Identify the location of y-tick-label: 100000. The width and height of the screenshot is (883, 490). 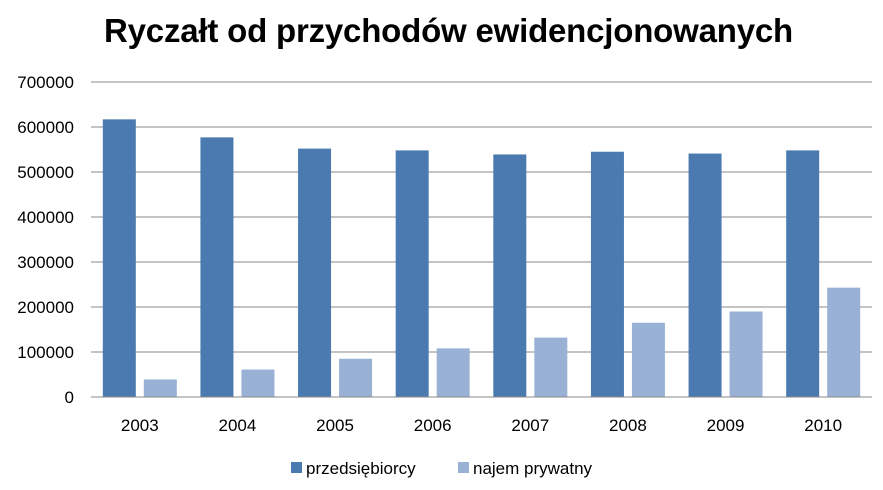
(45, 352).